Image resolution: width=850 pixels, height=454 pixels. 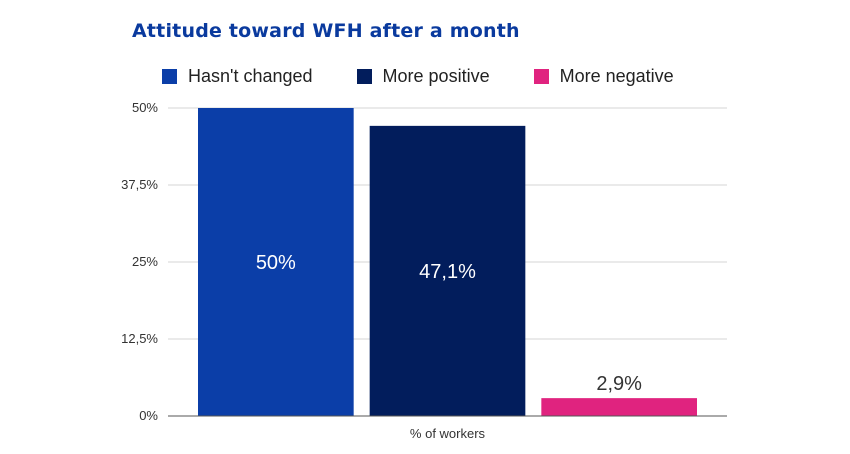 What do you see at coordinates (250, 76) in the screenshot?
I see `legend-label-hasnt-changed: Hasn't changed` at bounding box center [250, 76].